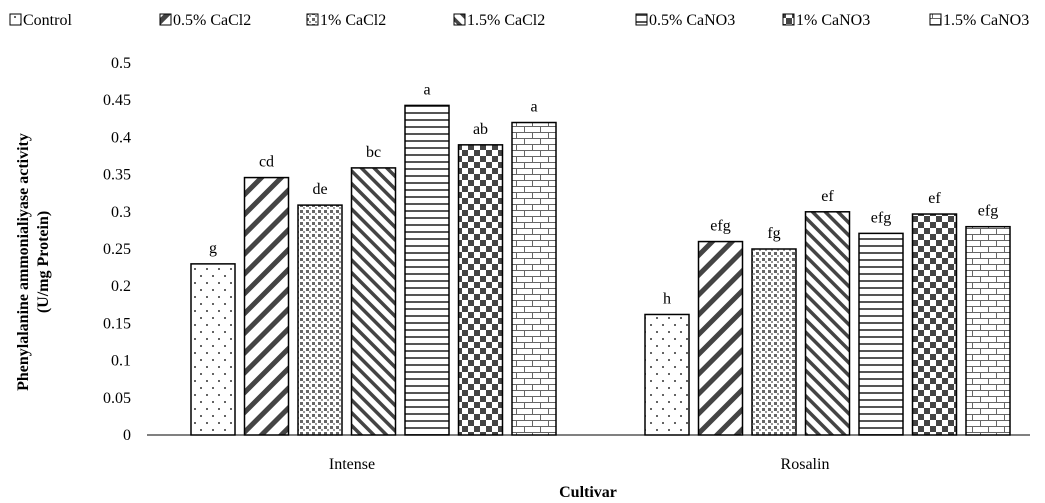 This screenshot has height=503, width=1045. What do you see at coordinates (121, 63) in the screenshot?
I see `y-tick-label: 0.5` at bounding box center [121, 63].